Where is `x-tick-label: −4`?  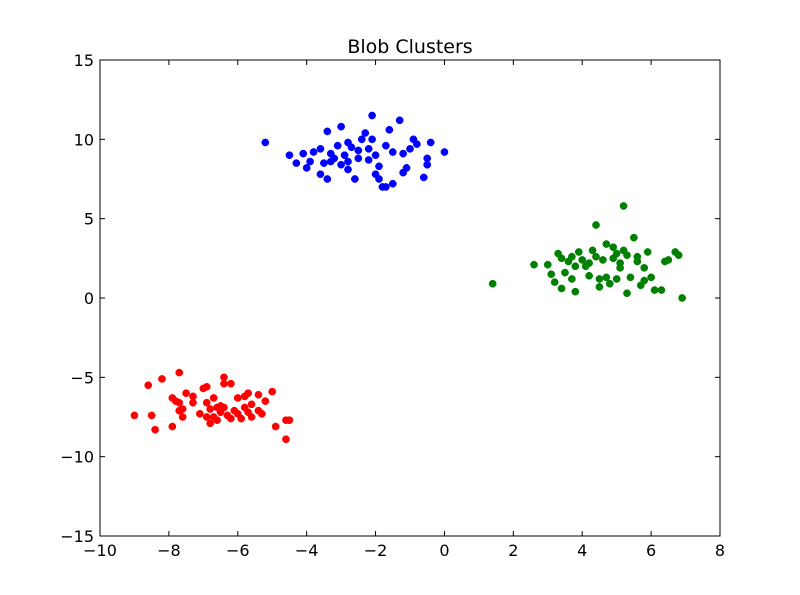
x-tick-label: −4 is located at coordinates (307, 550).